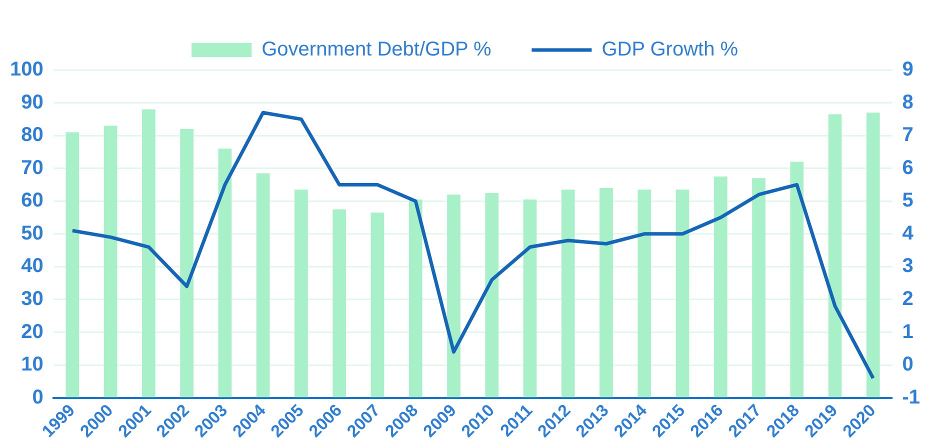  I want to click on y-tick-label: 100, so click(27, 69).